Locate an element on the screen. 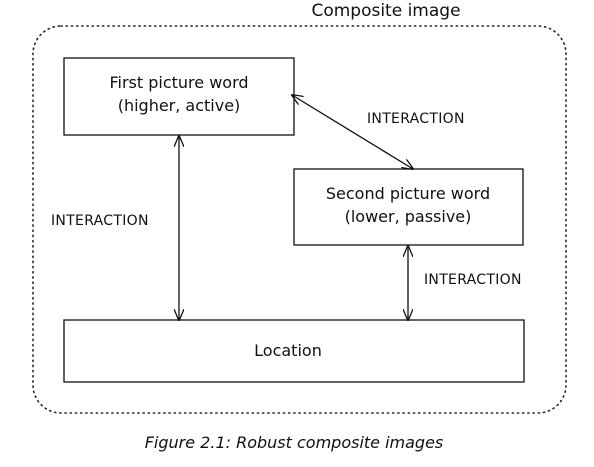  location-node: Location is located at coordinates (294, 351).